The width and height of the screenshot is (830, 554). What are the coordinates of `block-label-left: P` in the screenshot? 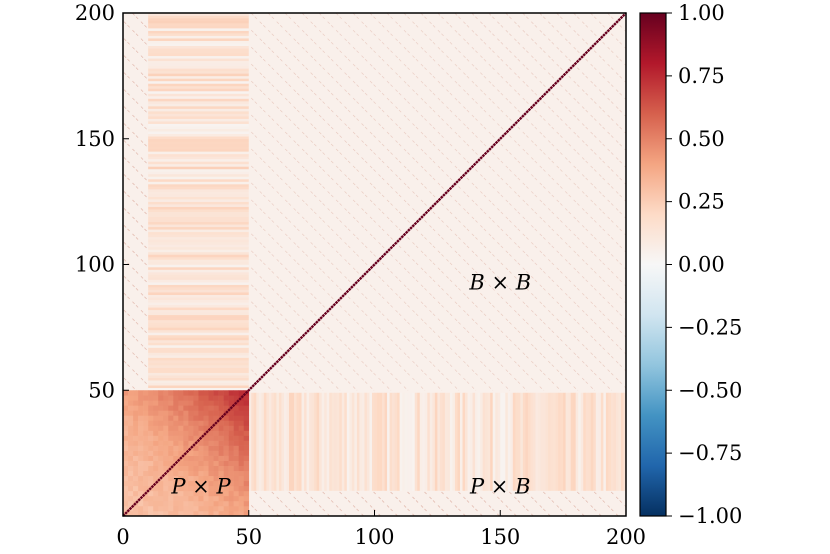 It's located at (477, 486).